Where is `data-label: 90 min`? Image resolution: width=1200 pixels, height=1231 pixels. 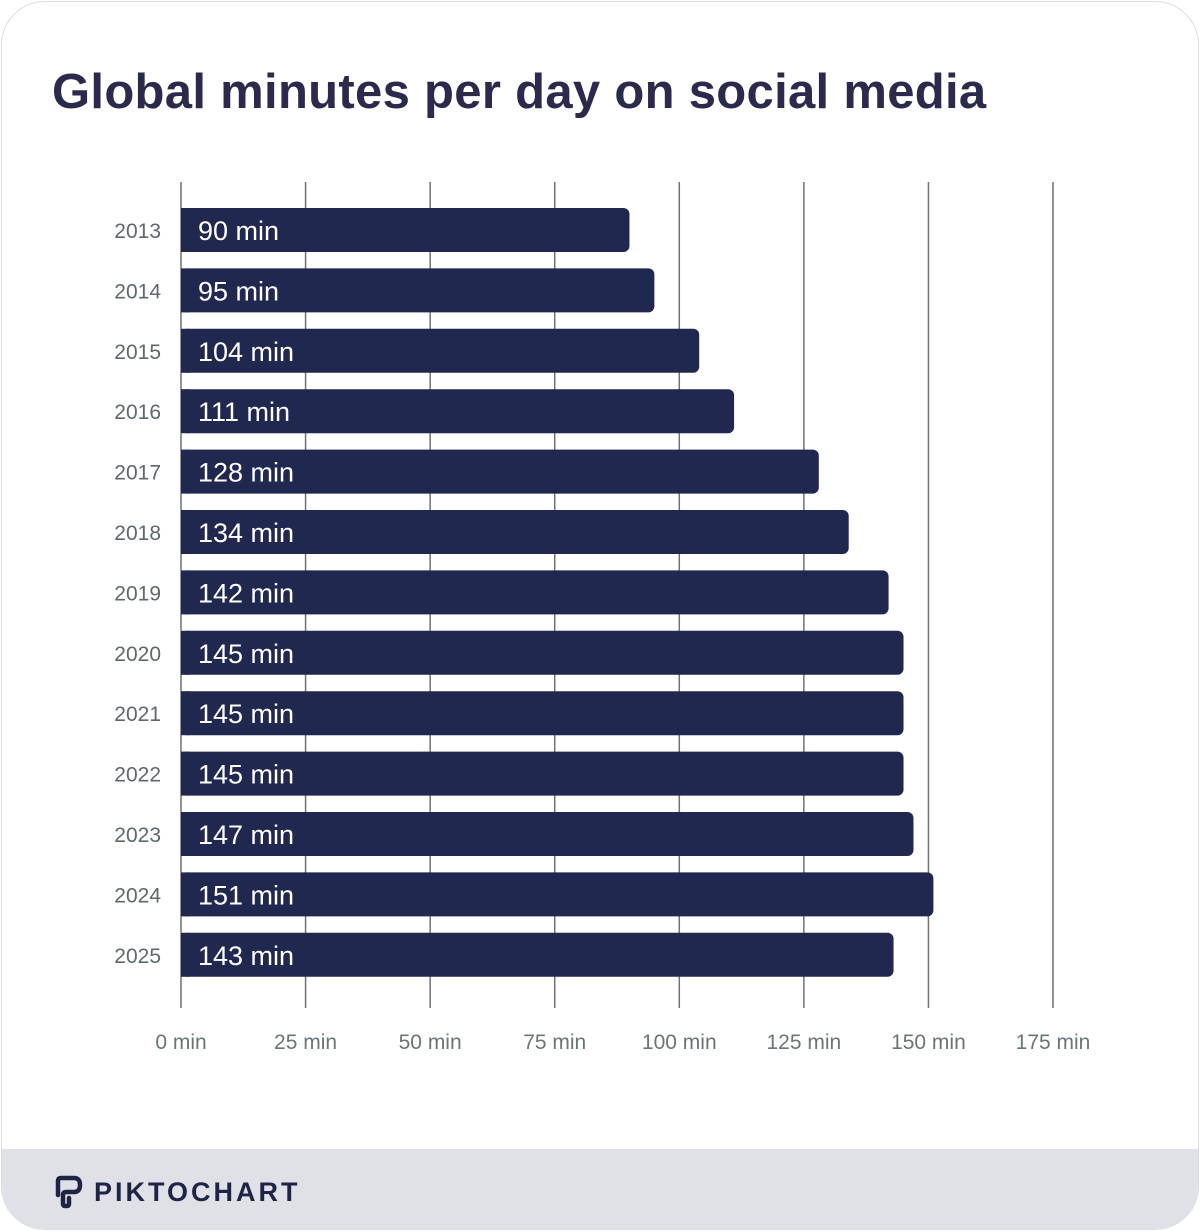 data-label: 90 min is located at coordinates (238, 231).